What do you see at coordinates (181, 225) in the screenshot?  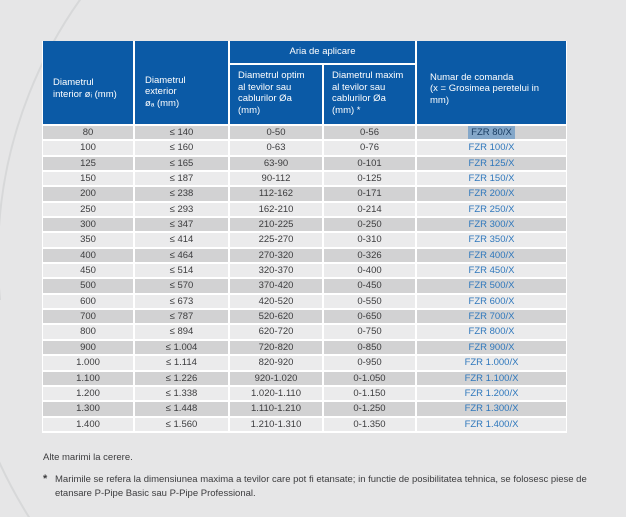 I see `cell-outer-diameter: ≤ 347` at bounding box center [181, 225].